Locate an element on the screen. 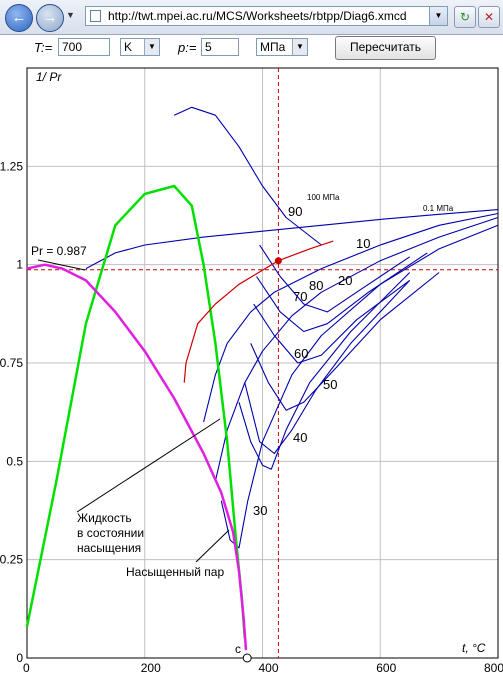 This screenshot has height=681, width=503. liquid-saturation-label: в состоянии is located at coordinates (110, 533).